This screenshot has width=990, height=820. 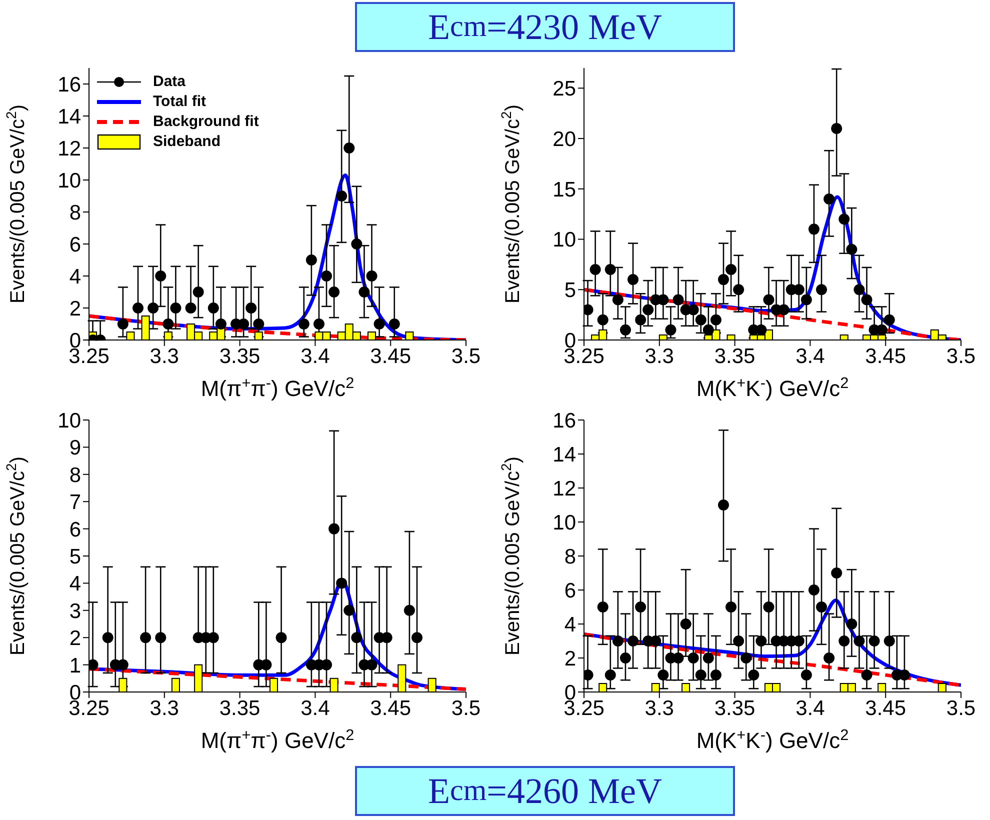 What do you see at coordinates (277, 739) in the screenshot?
I see `x-axis-title: M(π$^{+}$π$^{-}$) GeV/c$^{2}$` at bounding box center [277, 739].